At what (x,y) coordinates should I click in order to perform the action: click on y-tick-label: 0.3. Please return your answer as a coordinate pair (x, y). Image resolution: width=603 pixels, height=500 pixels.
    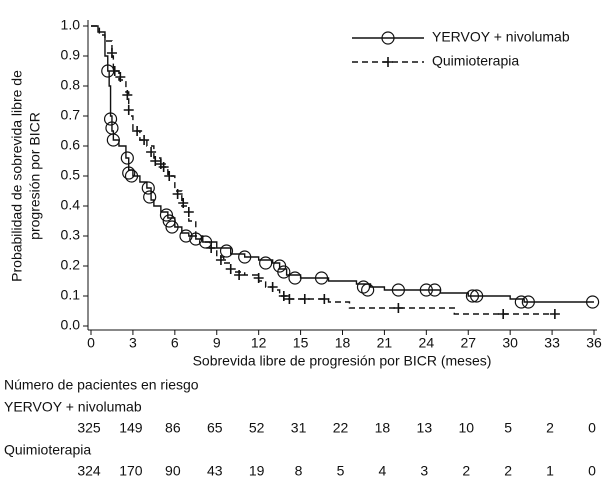
    Looking at the image, I should click on (71, 235).